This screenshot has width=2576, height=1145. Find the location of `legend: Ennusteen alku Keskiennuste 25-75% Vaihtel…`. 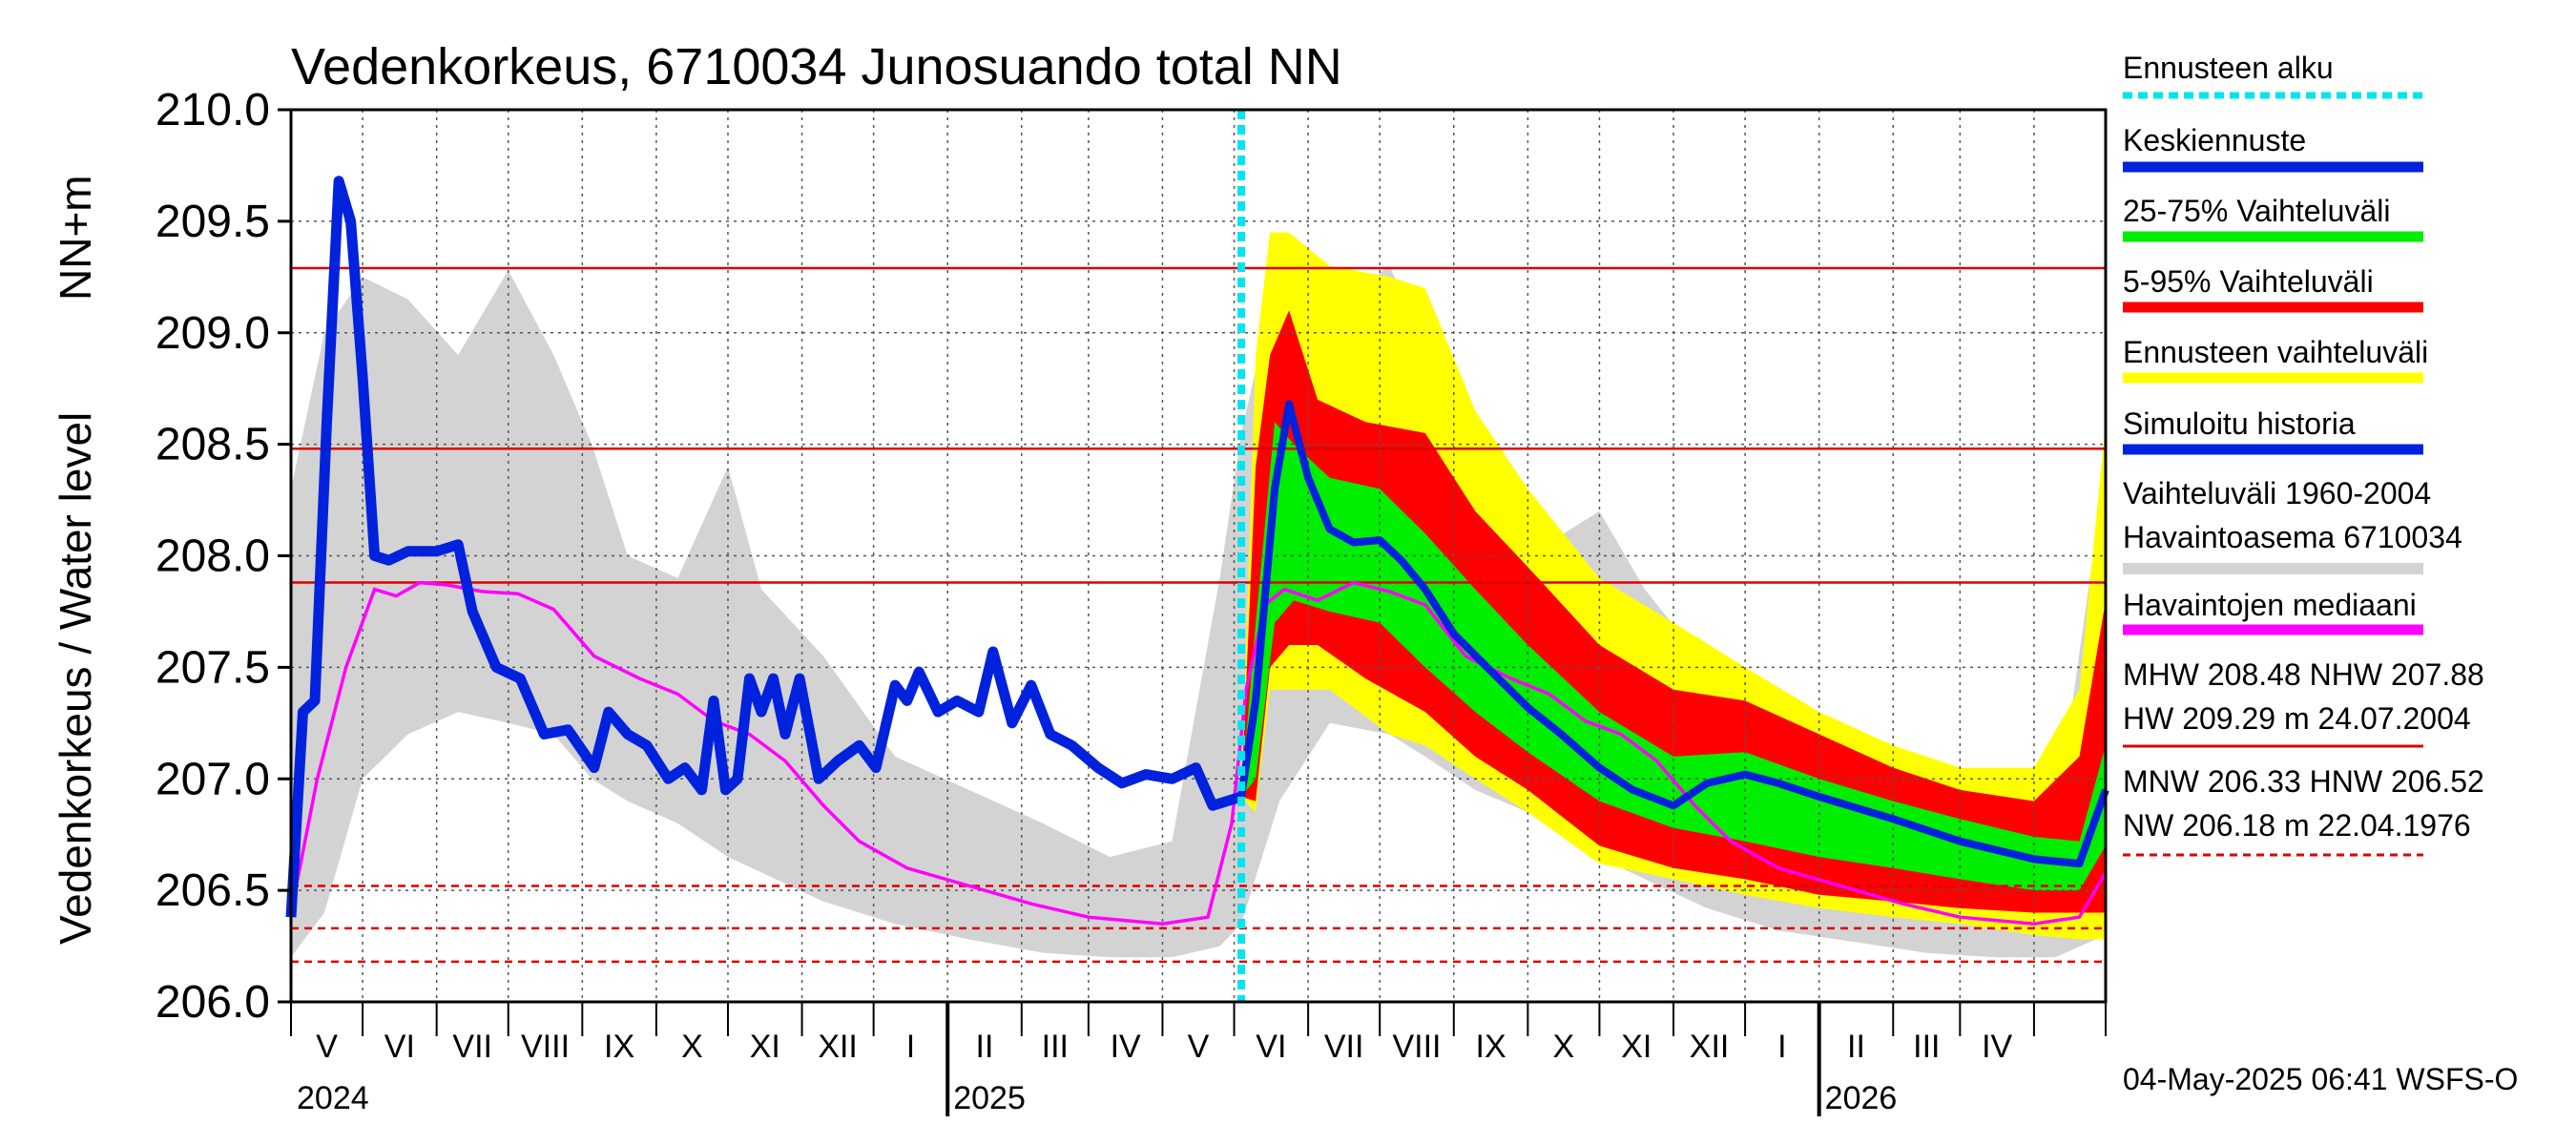

legend: Ennusteen alku Keskiennuste 25-75% Vaihtel… is located at coordinates (2303, 454).